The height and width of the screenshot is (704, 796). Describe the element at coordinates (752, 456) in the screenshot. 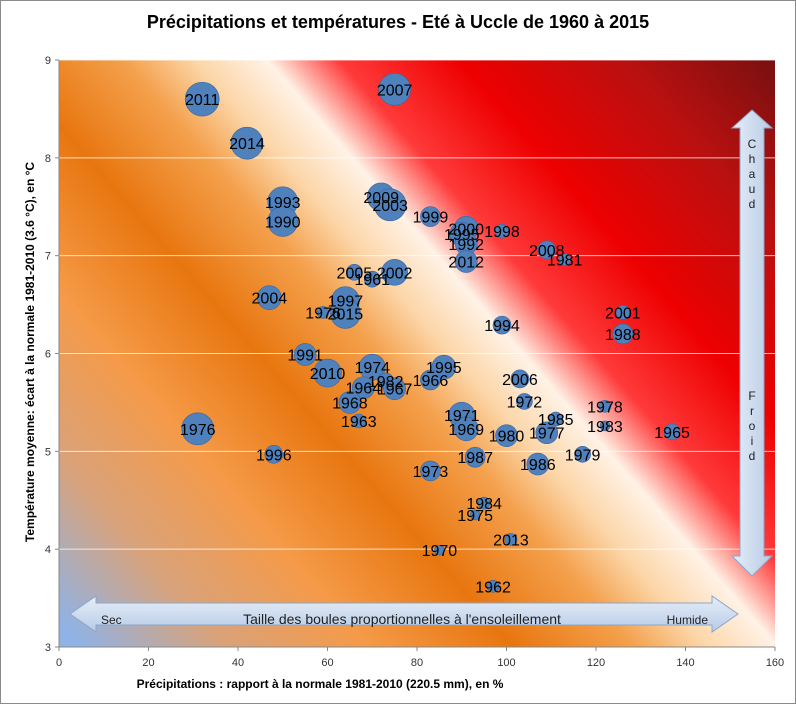

I see `cold-label-letter: d` at that location.